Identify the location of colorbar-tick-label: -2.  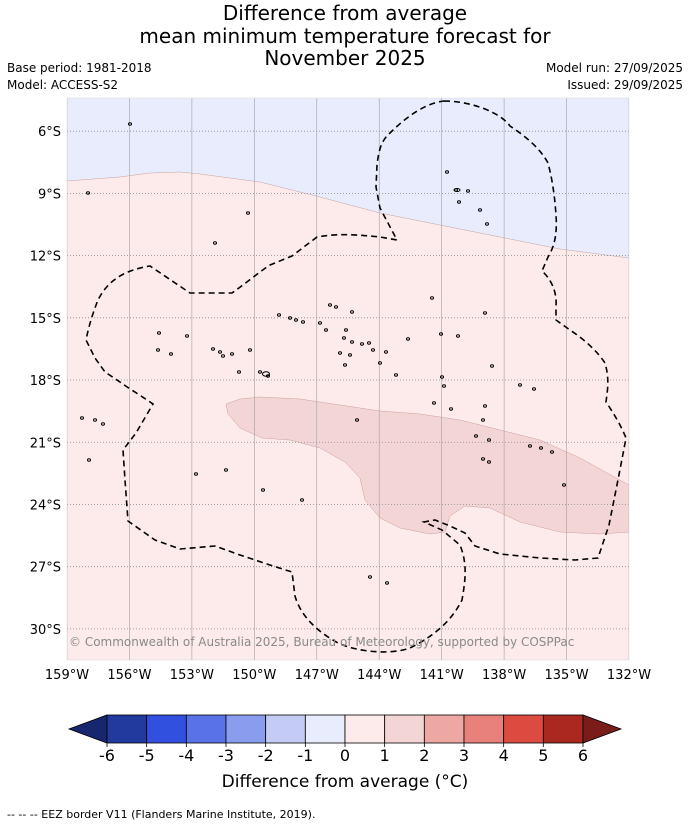
(266, 755).